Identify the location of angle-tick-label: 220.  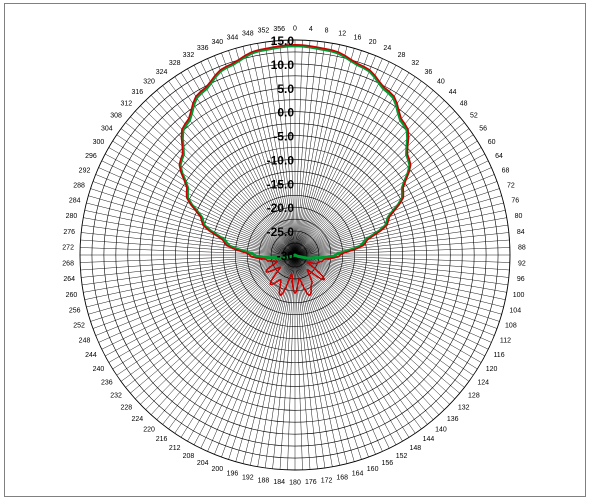
(149, 429).